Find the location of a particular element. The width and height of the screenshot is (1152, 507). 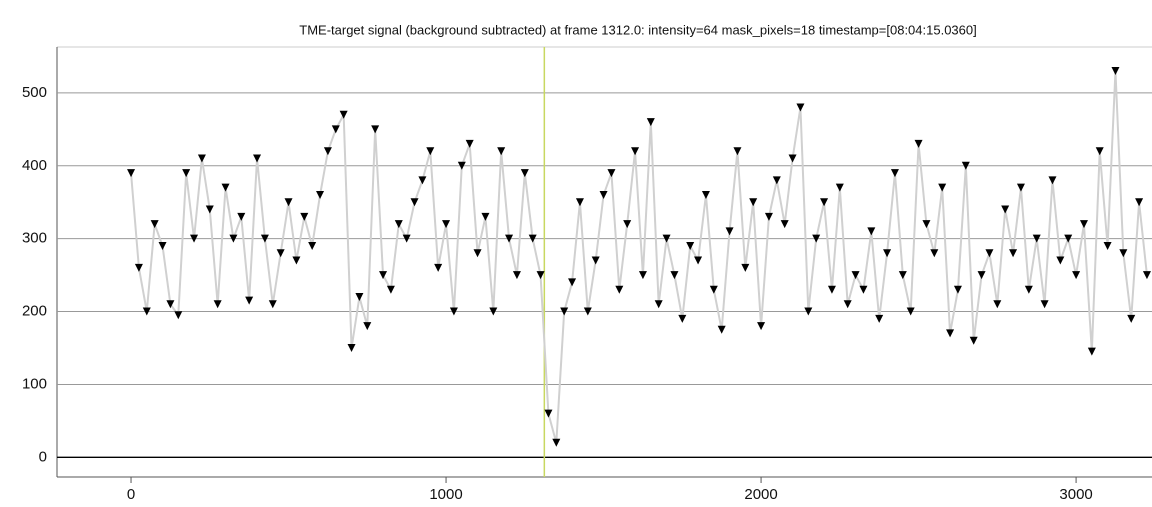

y-tick-label: 400 is located at coordinates (34, 165).